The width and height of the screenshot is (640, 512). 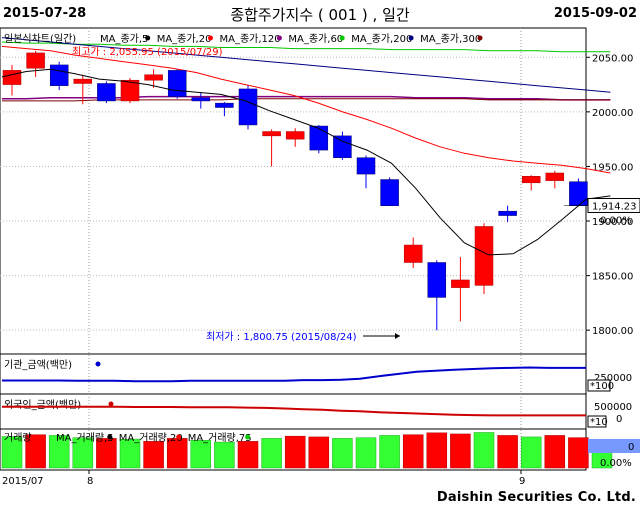 What do you see at coordinates (42, 405) in the screenshot?
I see `foreign-panel-title: 외국인_금액(백만)` at bounding box center [42, 405].